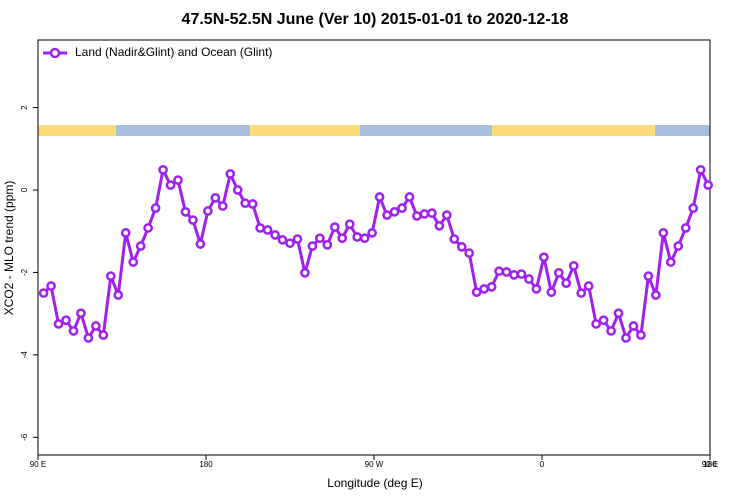 This screenshot has height=500, width=750. Describe the element at coordinates (24, 107) in the screenshot. I see `y-tick-label: 2` at that location.